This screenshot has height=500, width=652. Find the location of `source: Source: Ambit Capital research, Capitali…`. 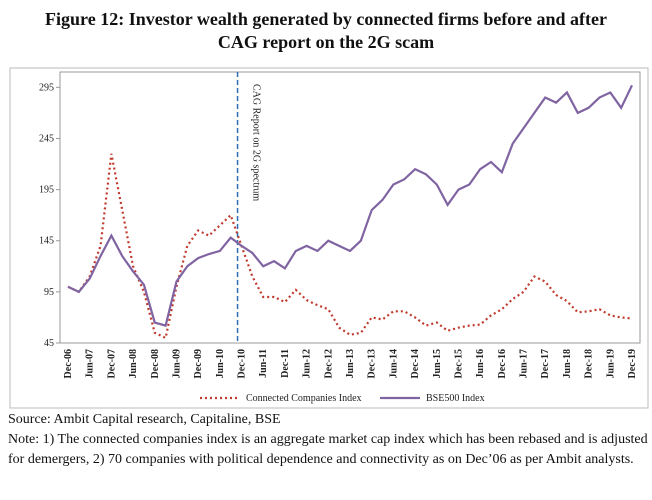

source: Source: Ambit Capital research, Capitali… is located at coordinates (144, 419).